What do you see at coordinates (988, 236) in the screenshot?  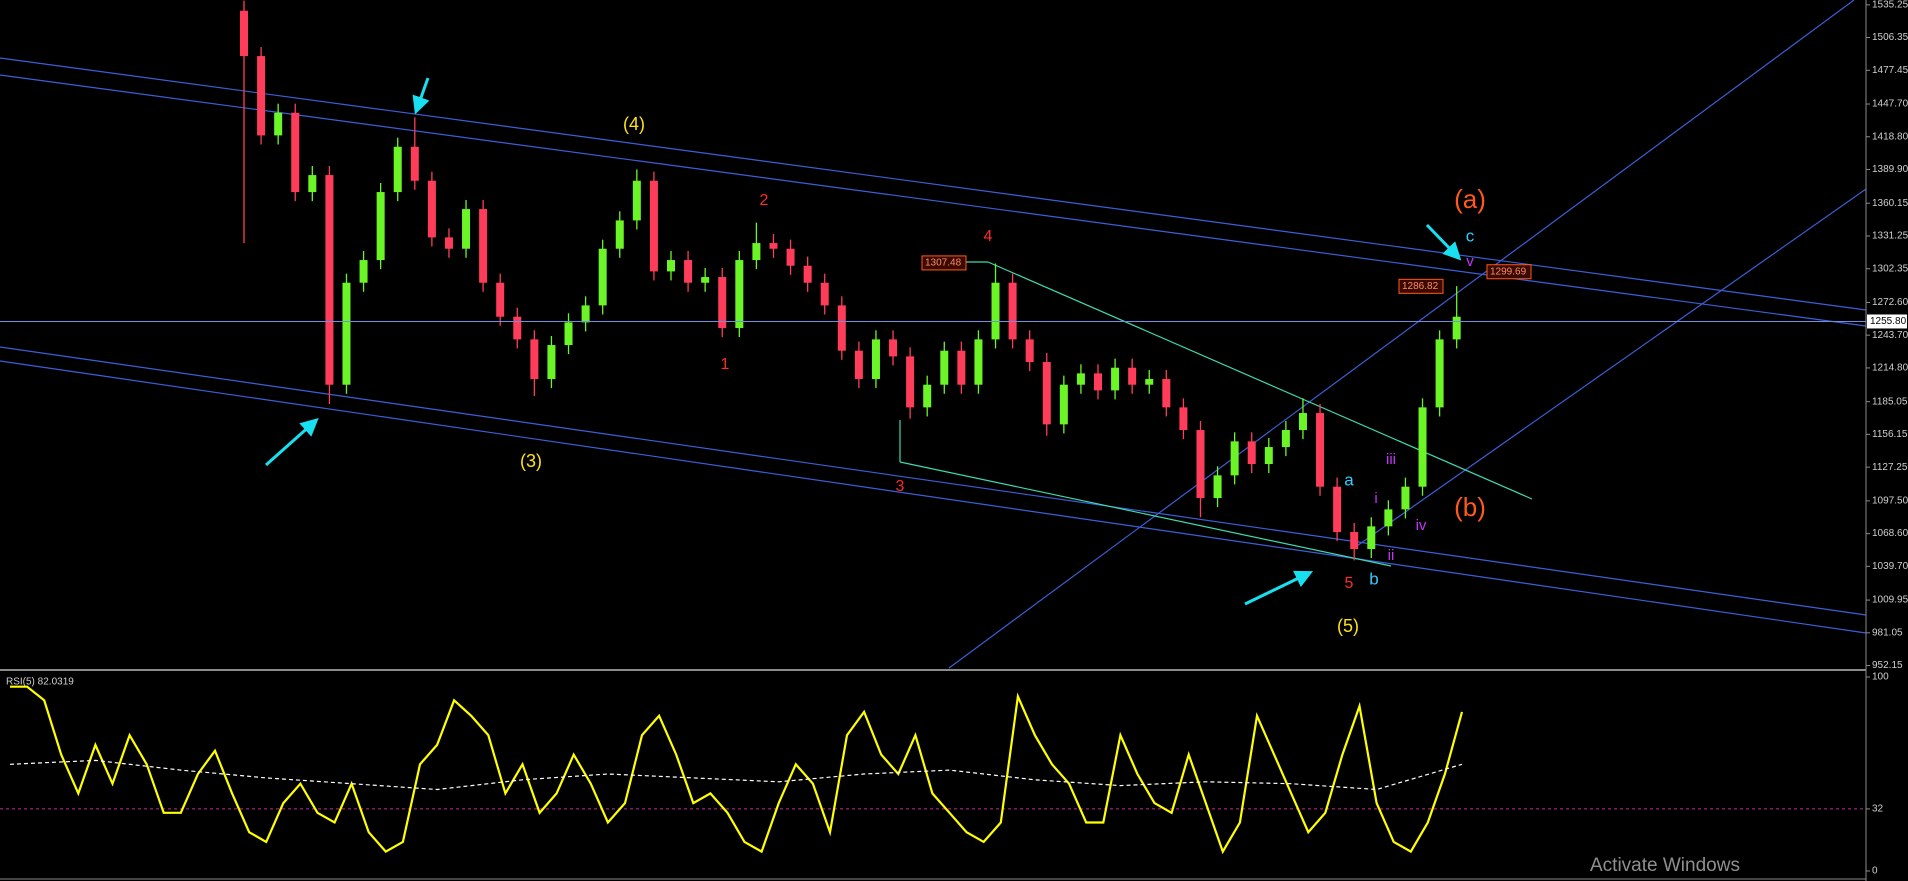 I see `wave-label: 4` at bounding box center [988, 236].